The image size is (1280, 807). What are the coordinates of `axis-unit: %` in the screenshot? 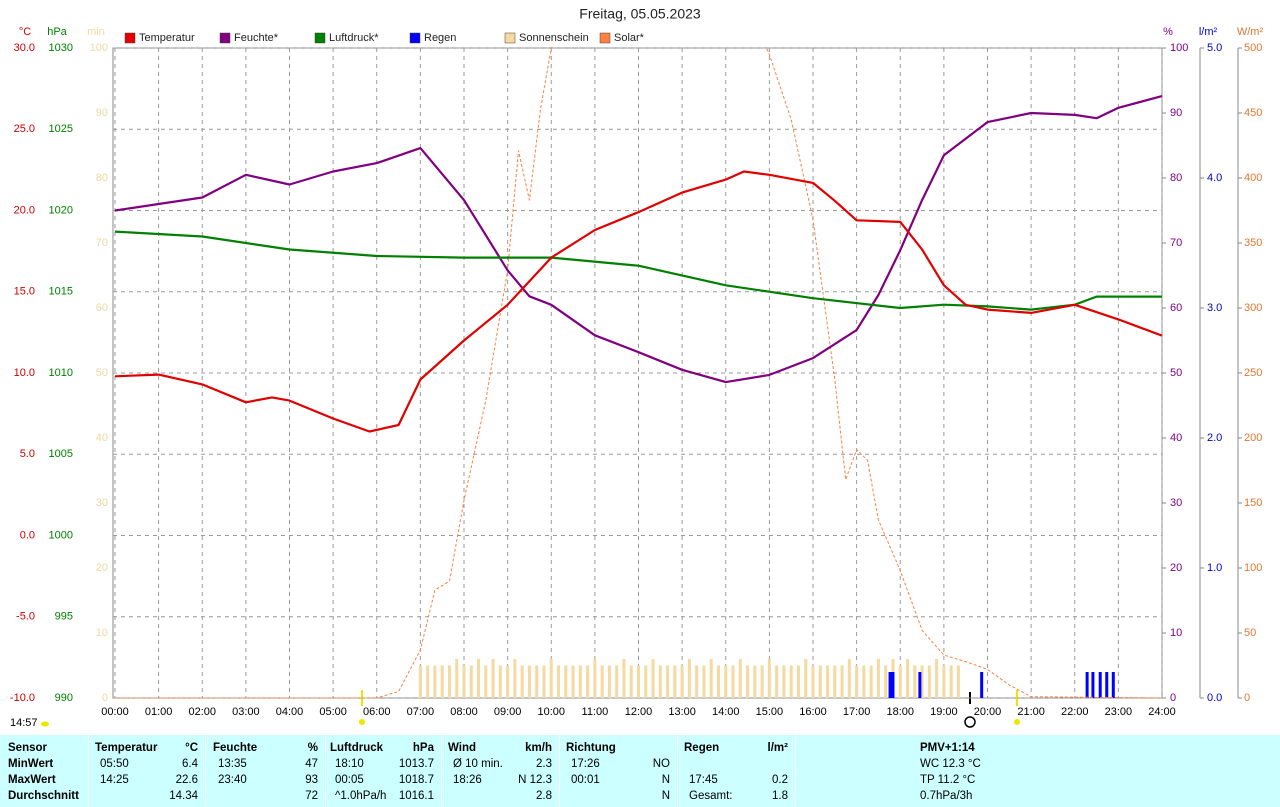 It's located at (1168, 32).